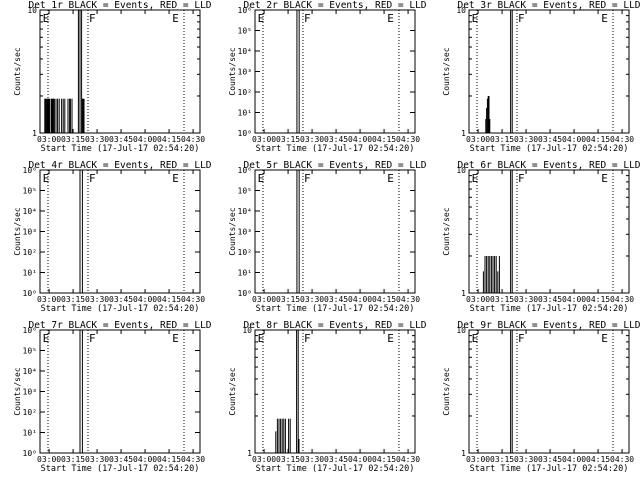 This screenshot has width=640, height=485. Describe the element at coordinates (119, 325) in the screenshot. I see `chart-title: Det 7r BLACK = Events, RED = LLD` at that location.